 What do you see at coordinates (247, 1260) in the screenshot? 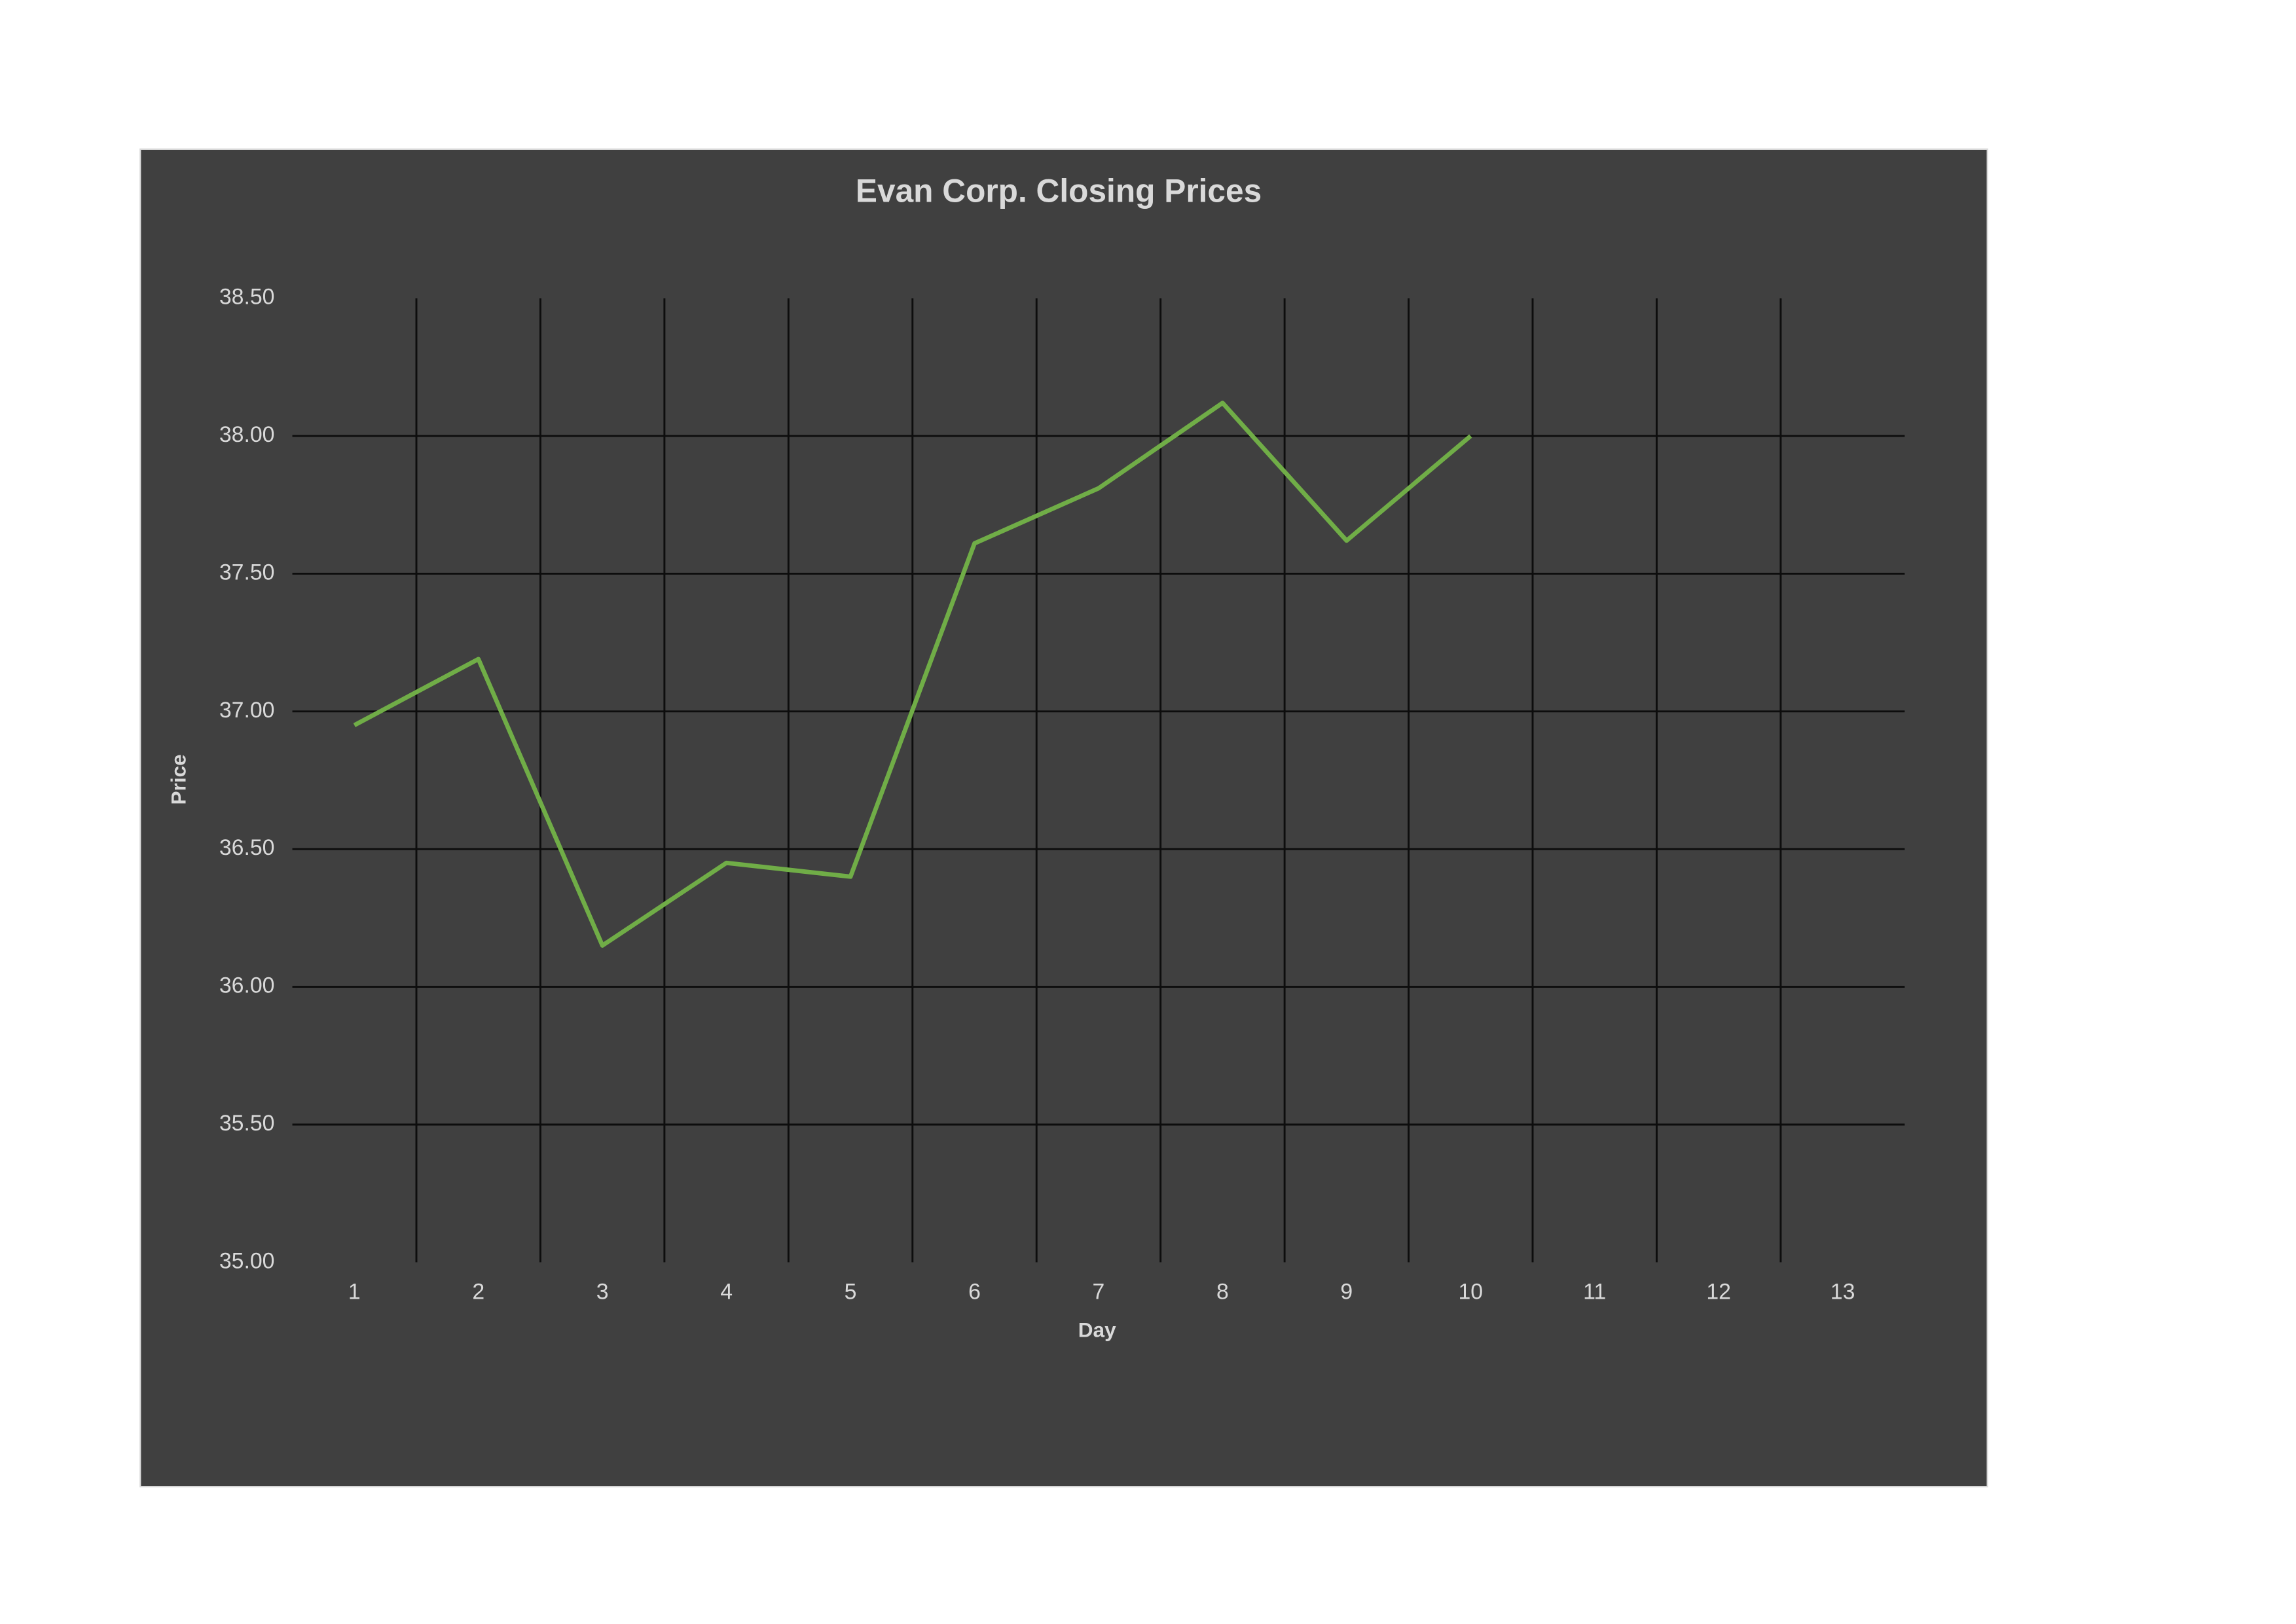
I see `y-tick-label: 35.00` at bounding box center [247, 1260].